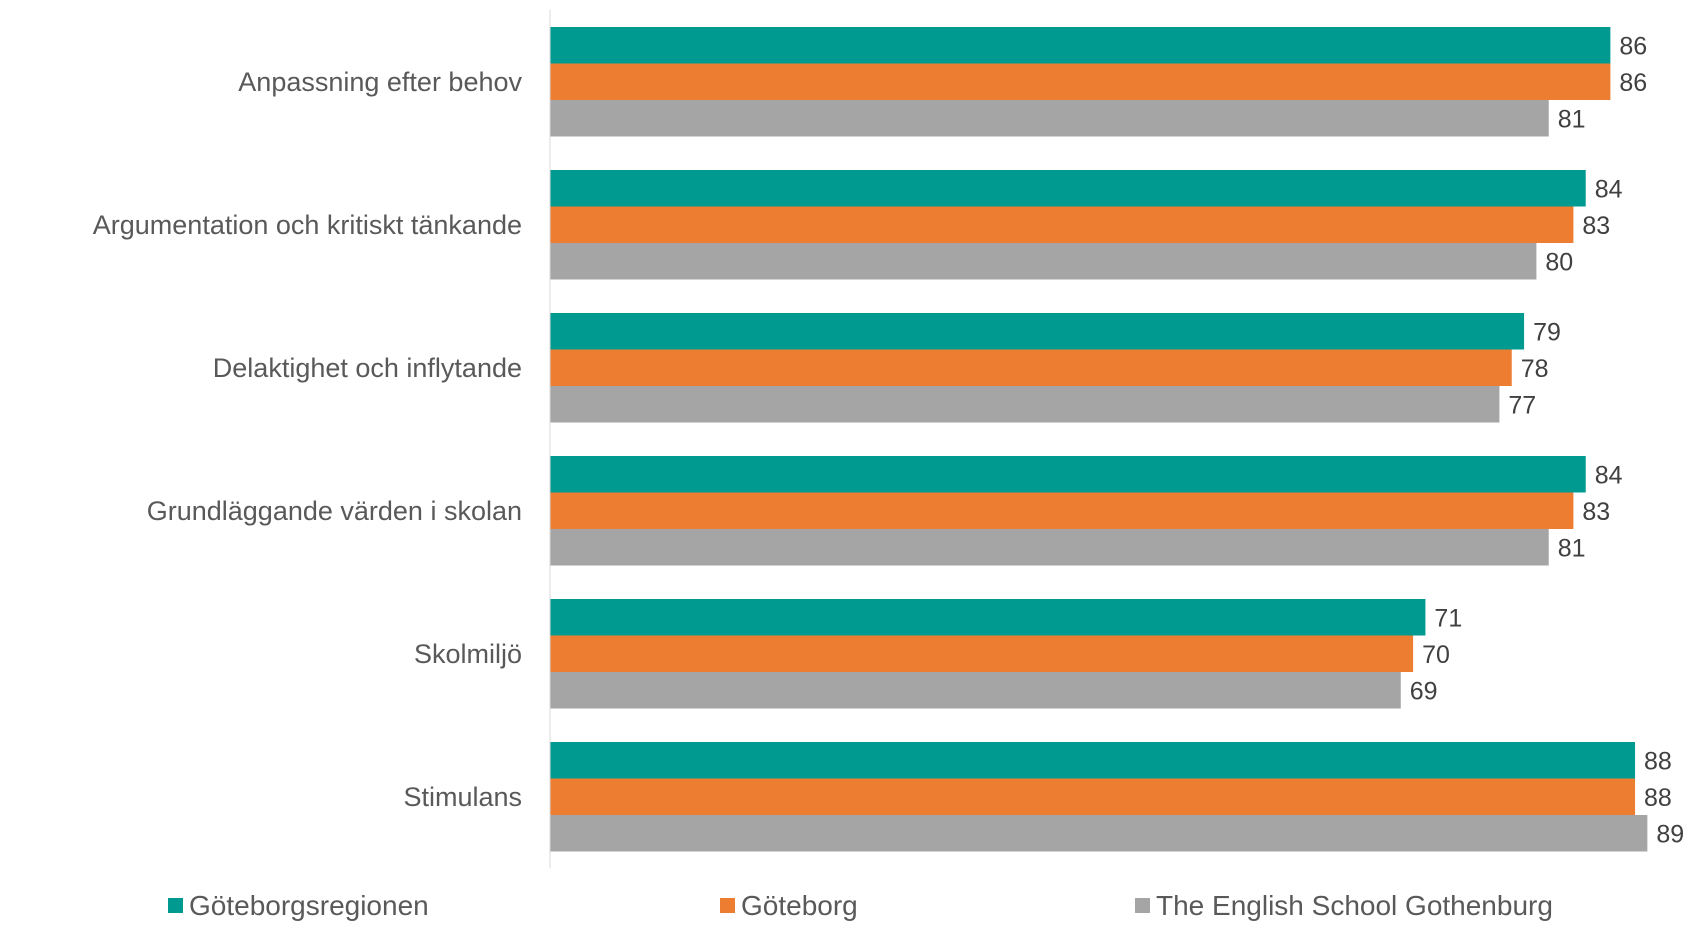  I want to click on data-label: 77, so click(1522, 405).